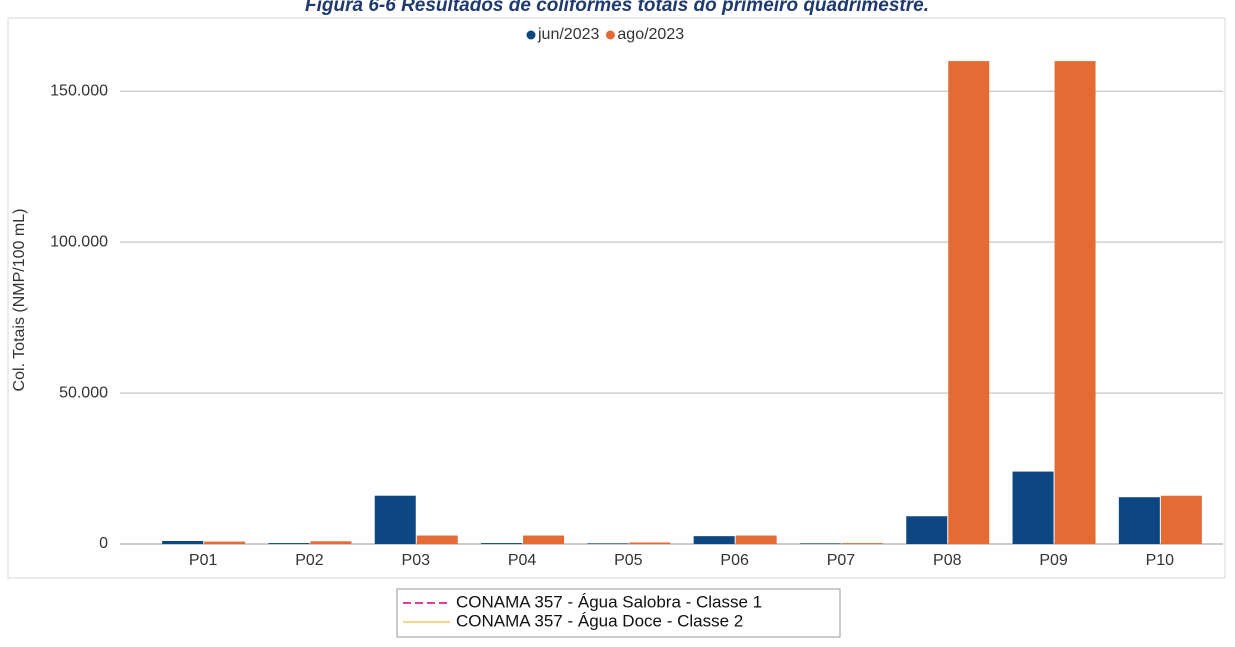 Image resolution: width=1235 pixels, height=647 pixels. I want to click on y-tick-label: 50.000, so click(83, 392).